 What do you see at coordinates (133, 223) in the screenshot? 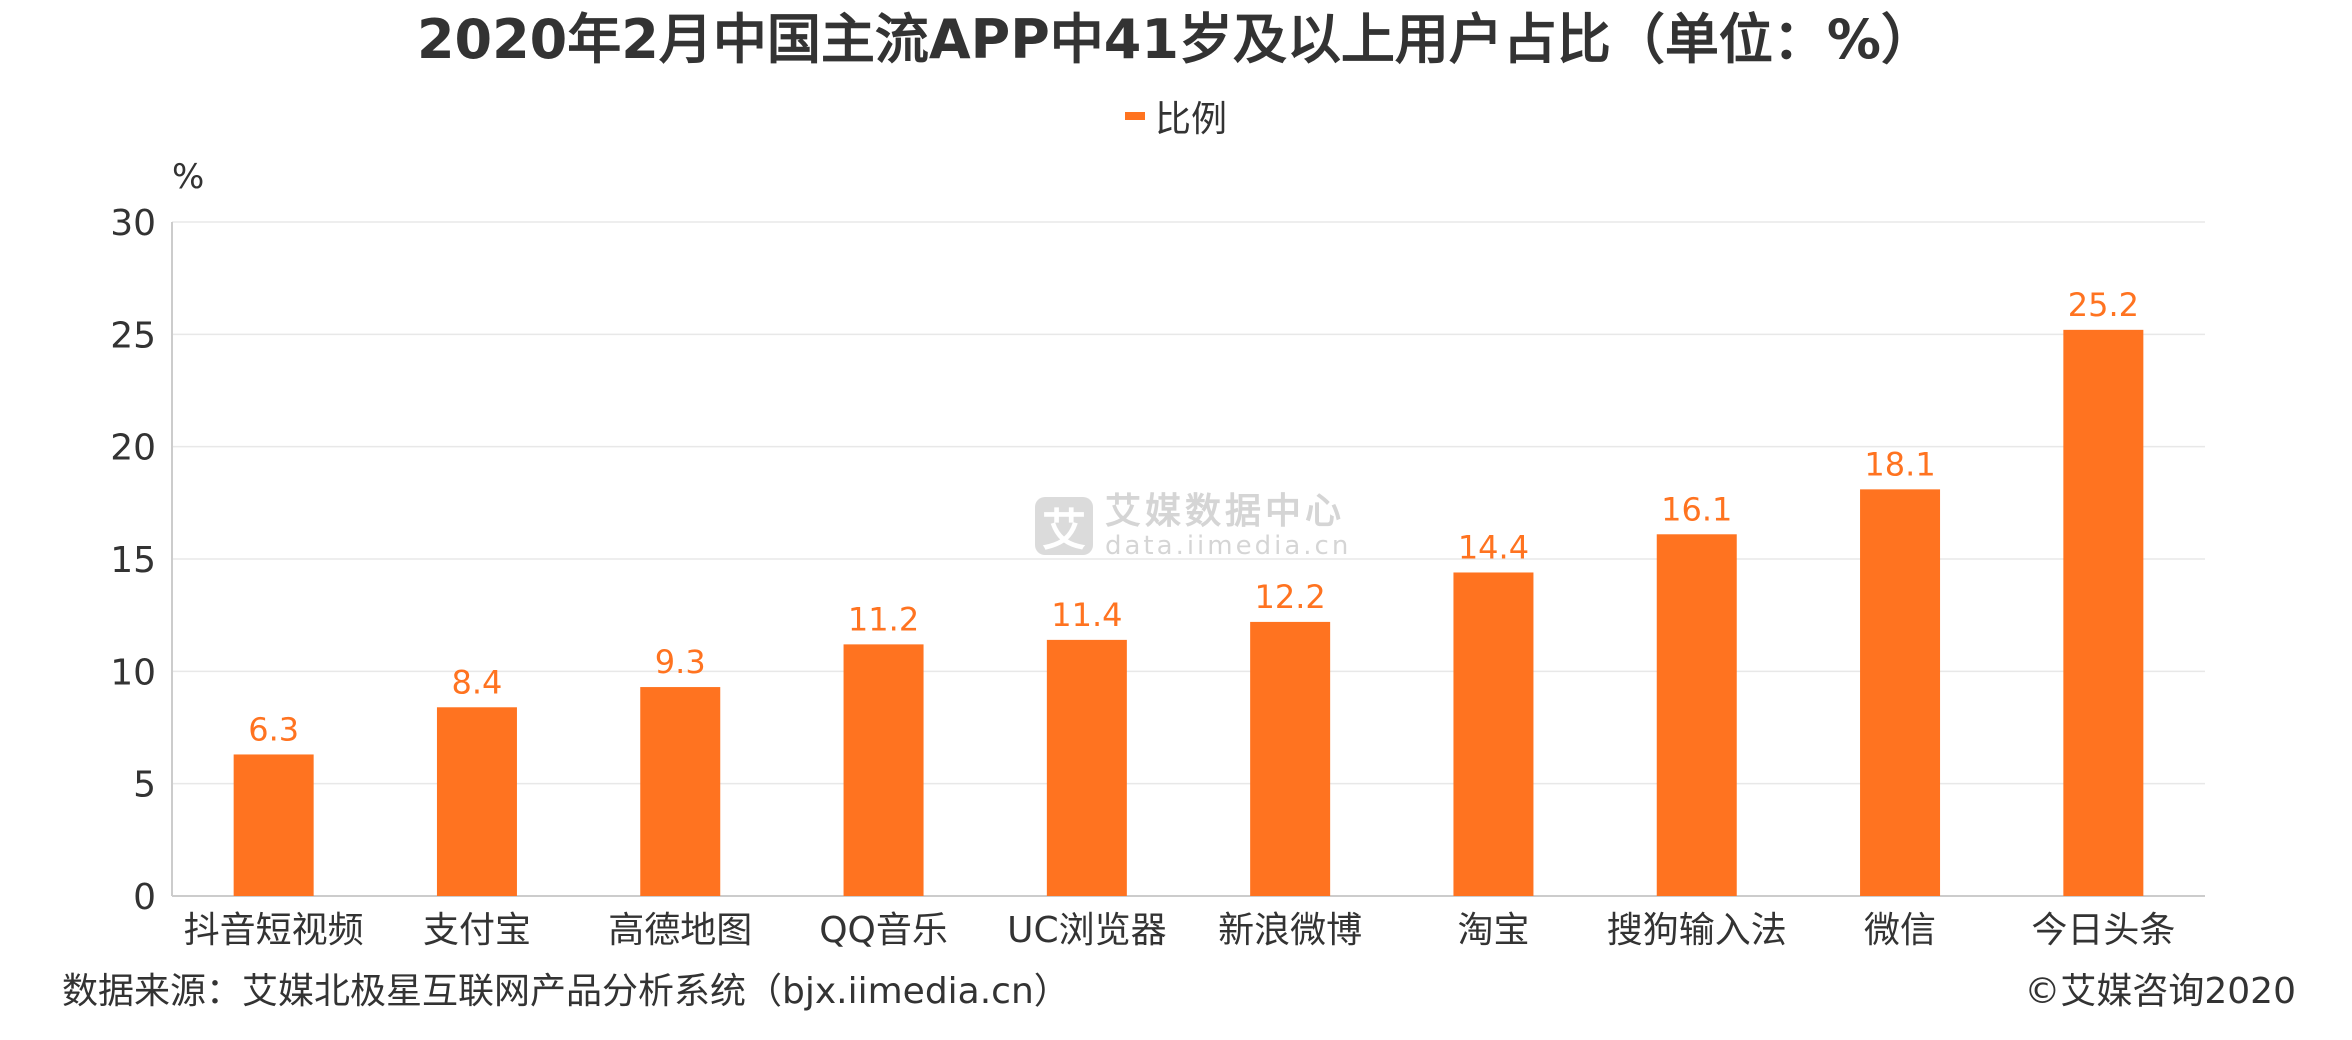
I see `y-tick-label: 30` at bounding box center [133, 223].